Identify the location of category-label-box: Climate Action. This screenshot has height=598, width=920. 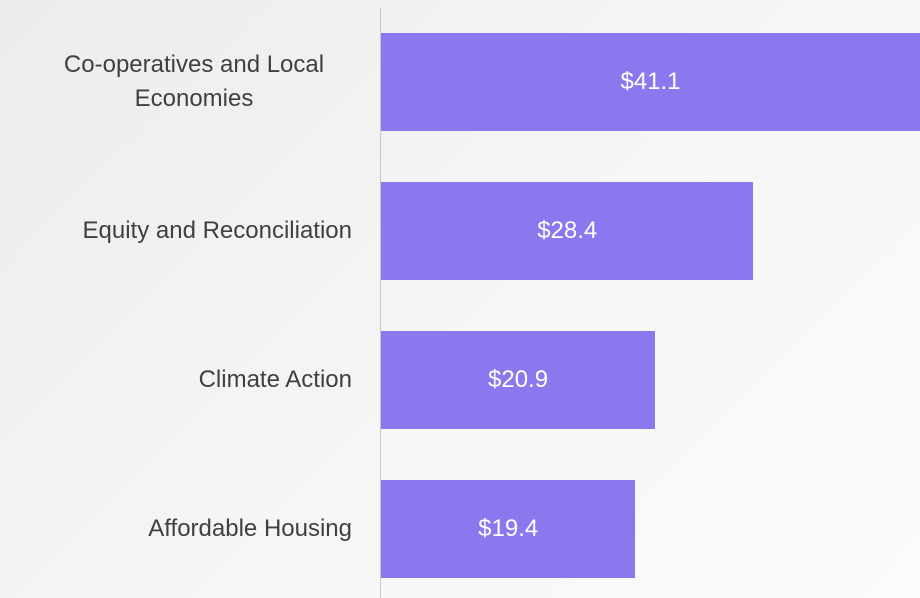
(176, 380).